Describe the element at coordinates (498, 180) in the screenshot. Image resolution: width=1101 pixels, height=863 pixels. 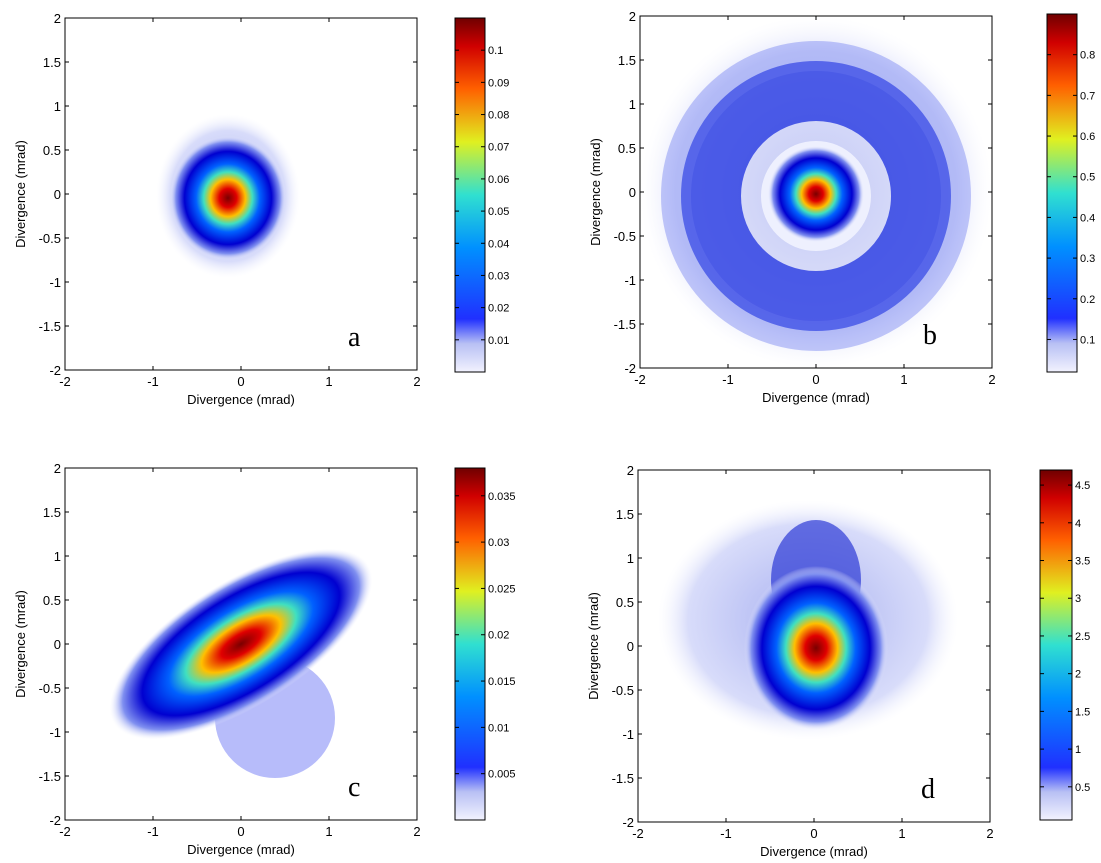
I see `colorbar-tick-label: 0.06` at that location.